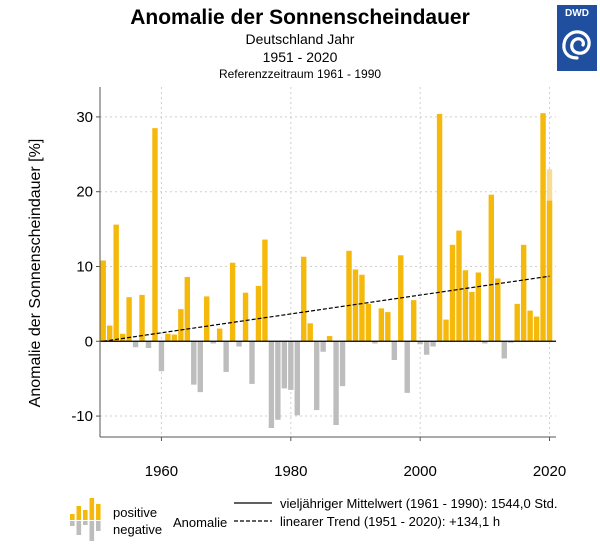 The height and width of the screenshot is (548, 600). Describe the element at coordinates (200, 522) in the screenshot. I see `legend-anomaly-label: Anomalie` at that location.